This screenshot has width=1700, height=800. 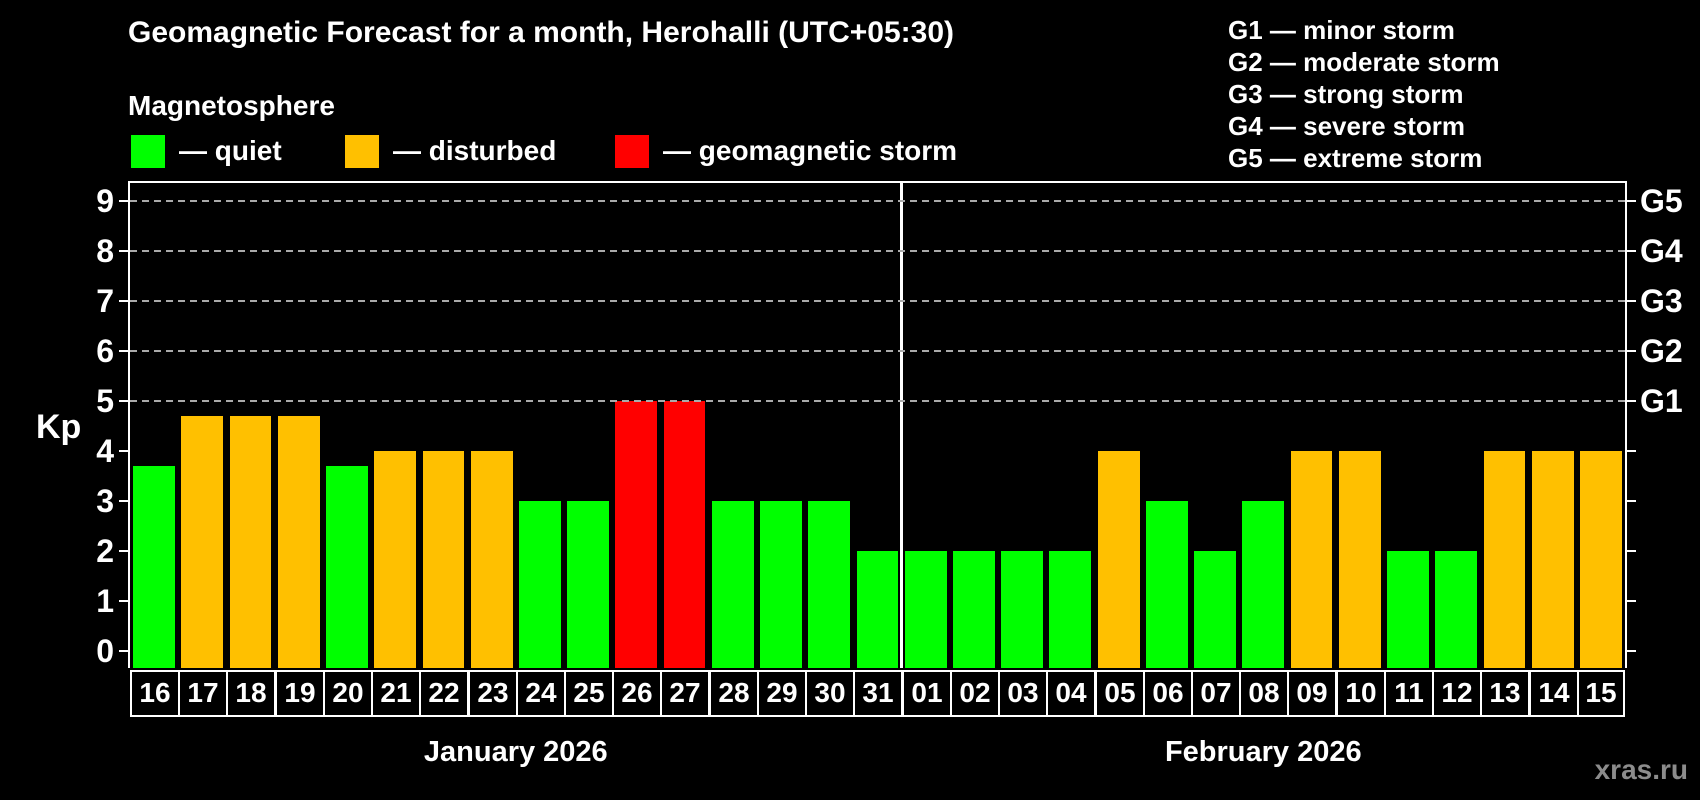 I want to click on month-label-1: February 2026, so click(x=1263, y=752).